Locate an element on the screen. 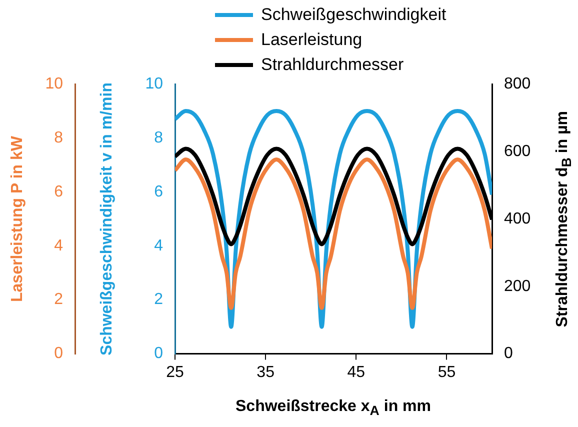  legend-label: Laserleistung is located at coordinates (311, 40).